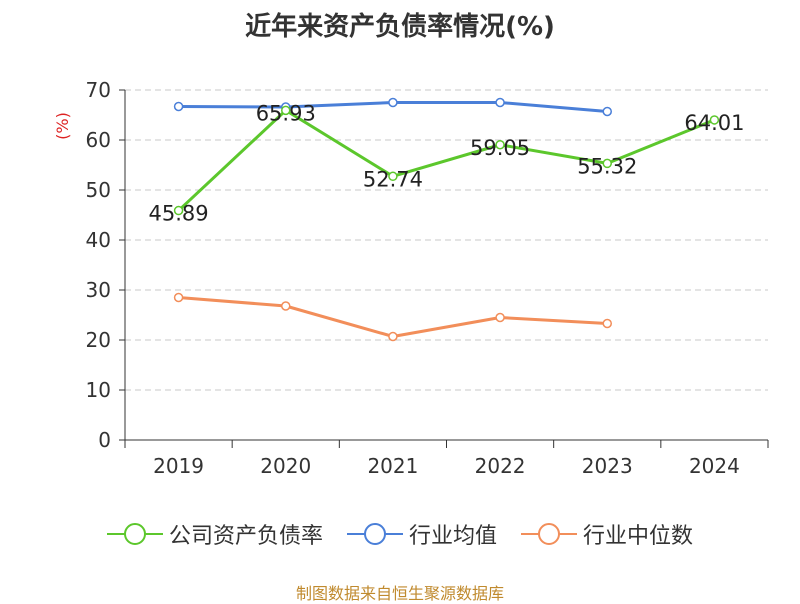  I want to click on data-label: 52.74, so click(393, 179).